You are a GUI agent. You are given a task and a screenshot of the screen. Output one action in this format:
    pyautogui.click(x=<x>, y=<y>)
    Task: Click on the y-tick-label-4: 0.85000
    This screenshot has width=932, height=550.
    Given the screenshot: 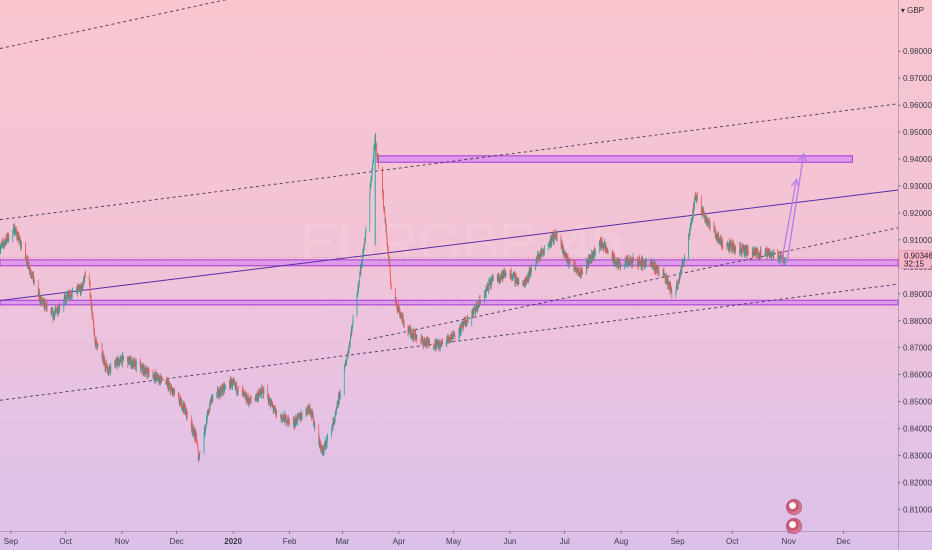 What is the action you would take?
    pyautogui.click(x=917, y=402)
    